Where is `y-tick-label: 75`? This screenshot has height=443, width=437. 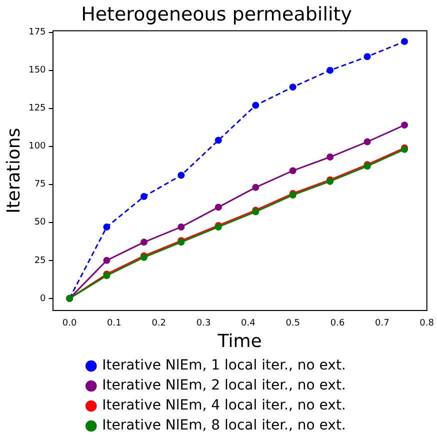
y-tick-label: 75 is located at coordinates (40, 185).